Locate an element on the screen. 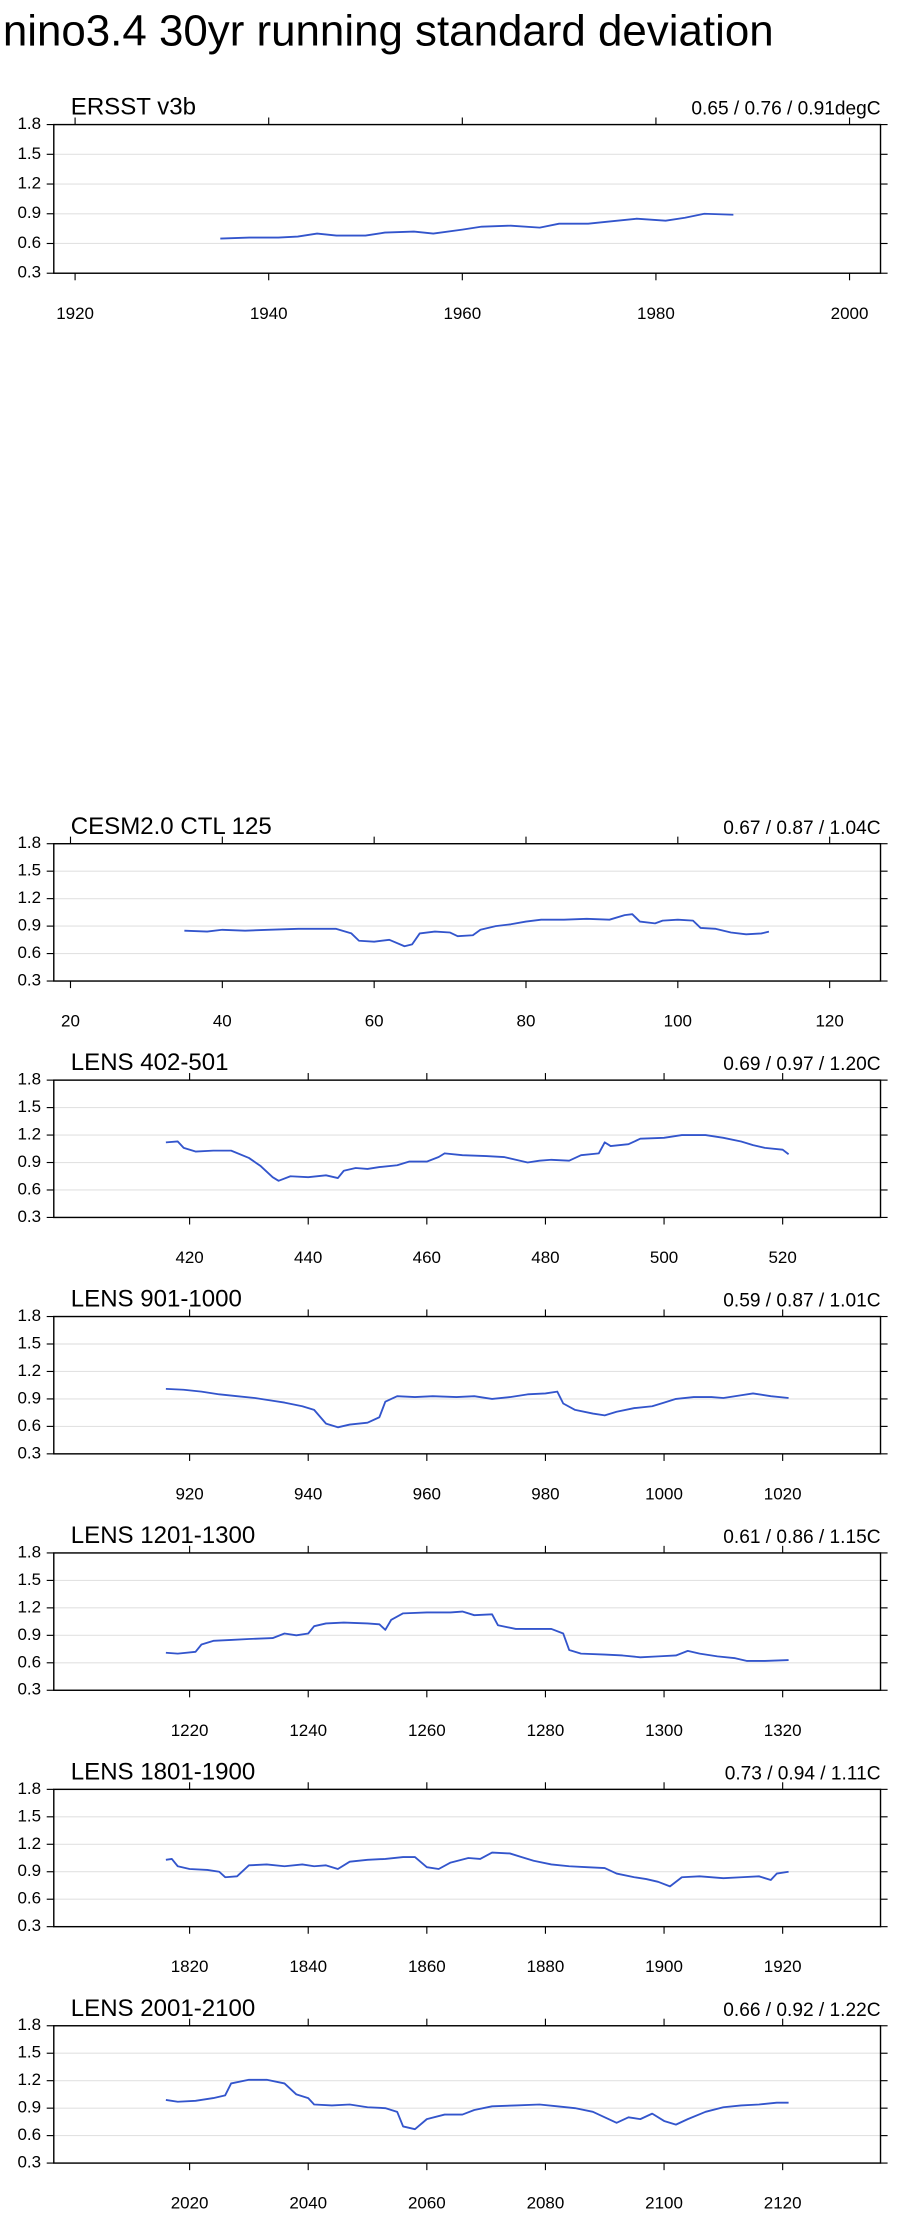 Image resolution: width=906 pixels, height=2219 pixels. x-tick-label: 1980 is located at coordinates (656, 313).